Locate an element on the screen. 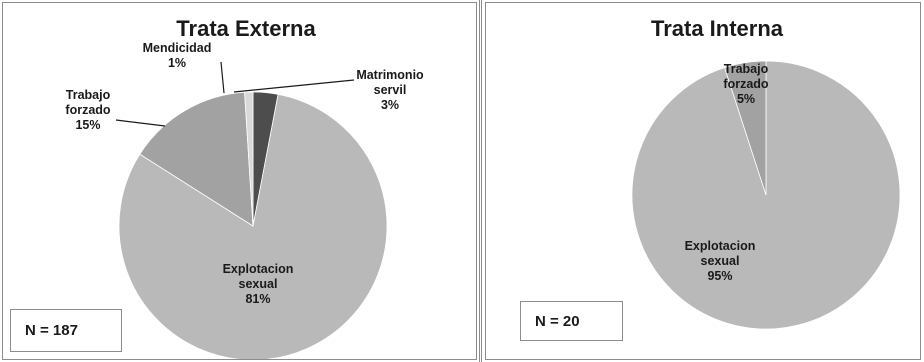 The width and height of the screenshot is (924, 362). panel-divider is located at coordinates (480, 181).